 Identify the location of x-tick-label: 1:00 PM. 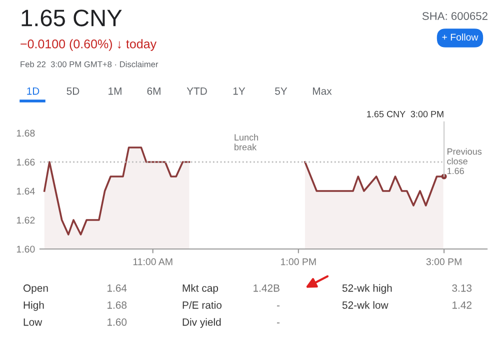
(298, 262).